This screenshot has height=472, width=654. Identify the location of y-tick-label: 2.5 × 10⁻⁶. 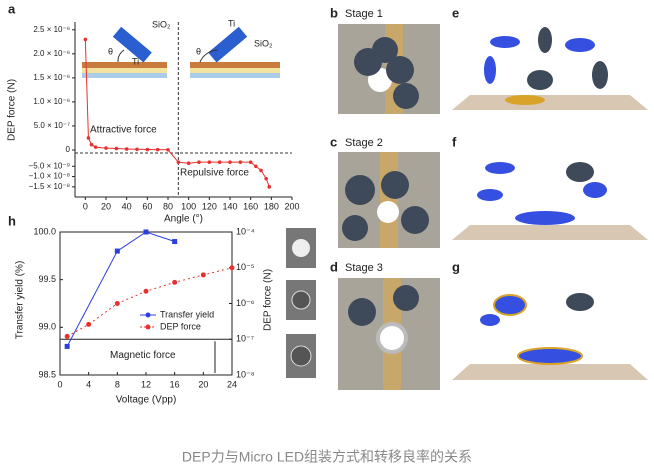
(51, 29).